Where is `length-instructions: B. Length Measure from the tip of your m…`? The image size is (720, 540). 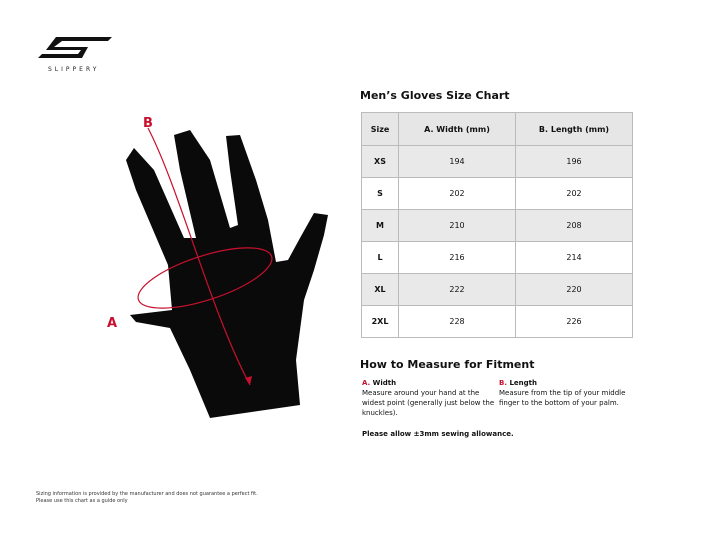 length-instructions: B. Length Measure from the tip of your m… is located at coordinates (569, 393).